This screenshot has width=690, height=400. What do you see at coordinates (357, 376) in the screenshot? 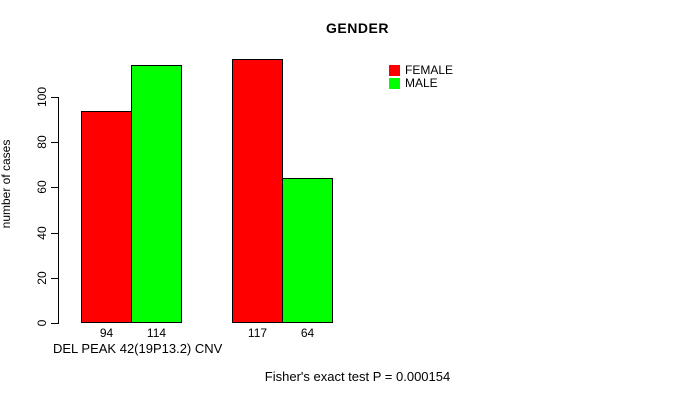
I see `annotation-text: Fisher's exact test P = 0.000154` at bounding box center [357, 376].